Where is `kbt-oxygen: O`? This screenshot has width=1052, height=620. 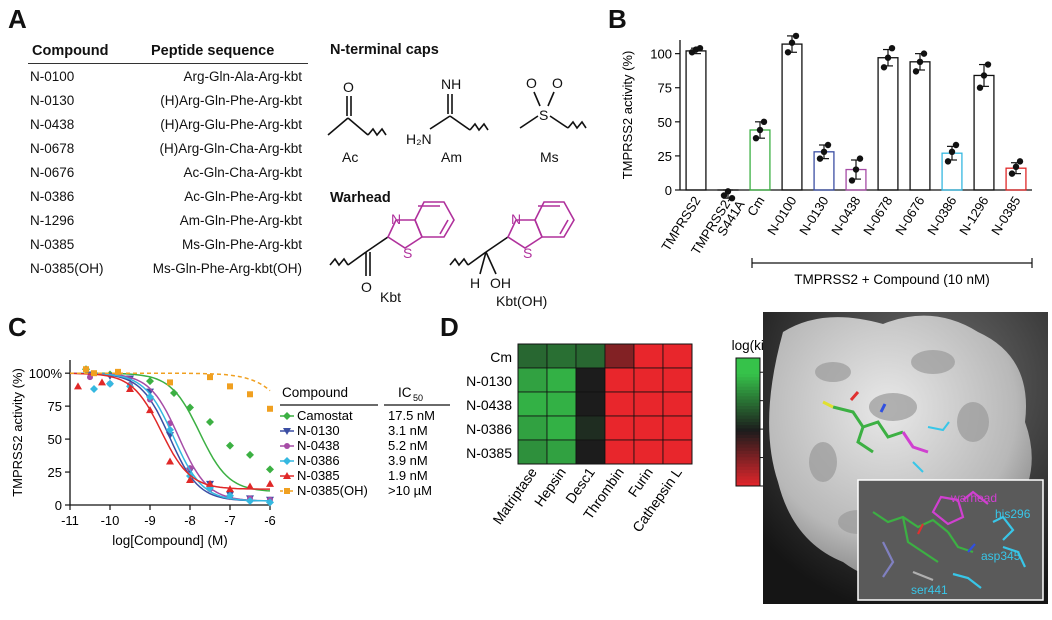
kbt-oxygen: O is located at coordinates (366, 287).